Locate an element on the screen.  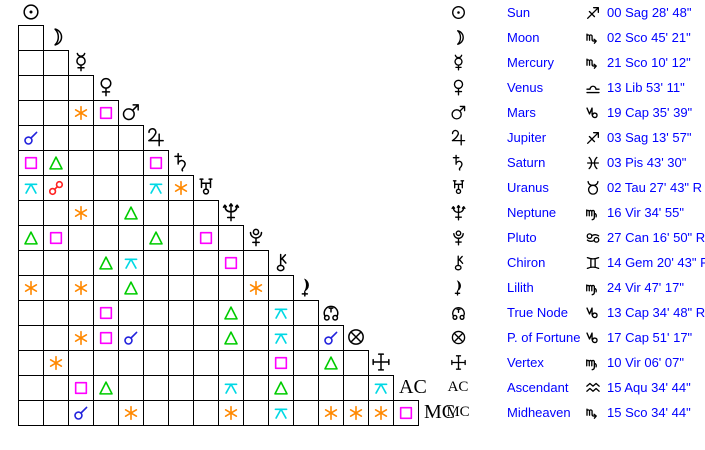
sag-sign-icon is located at coordinates (593, 12).